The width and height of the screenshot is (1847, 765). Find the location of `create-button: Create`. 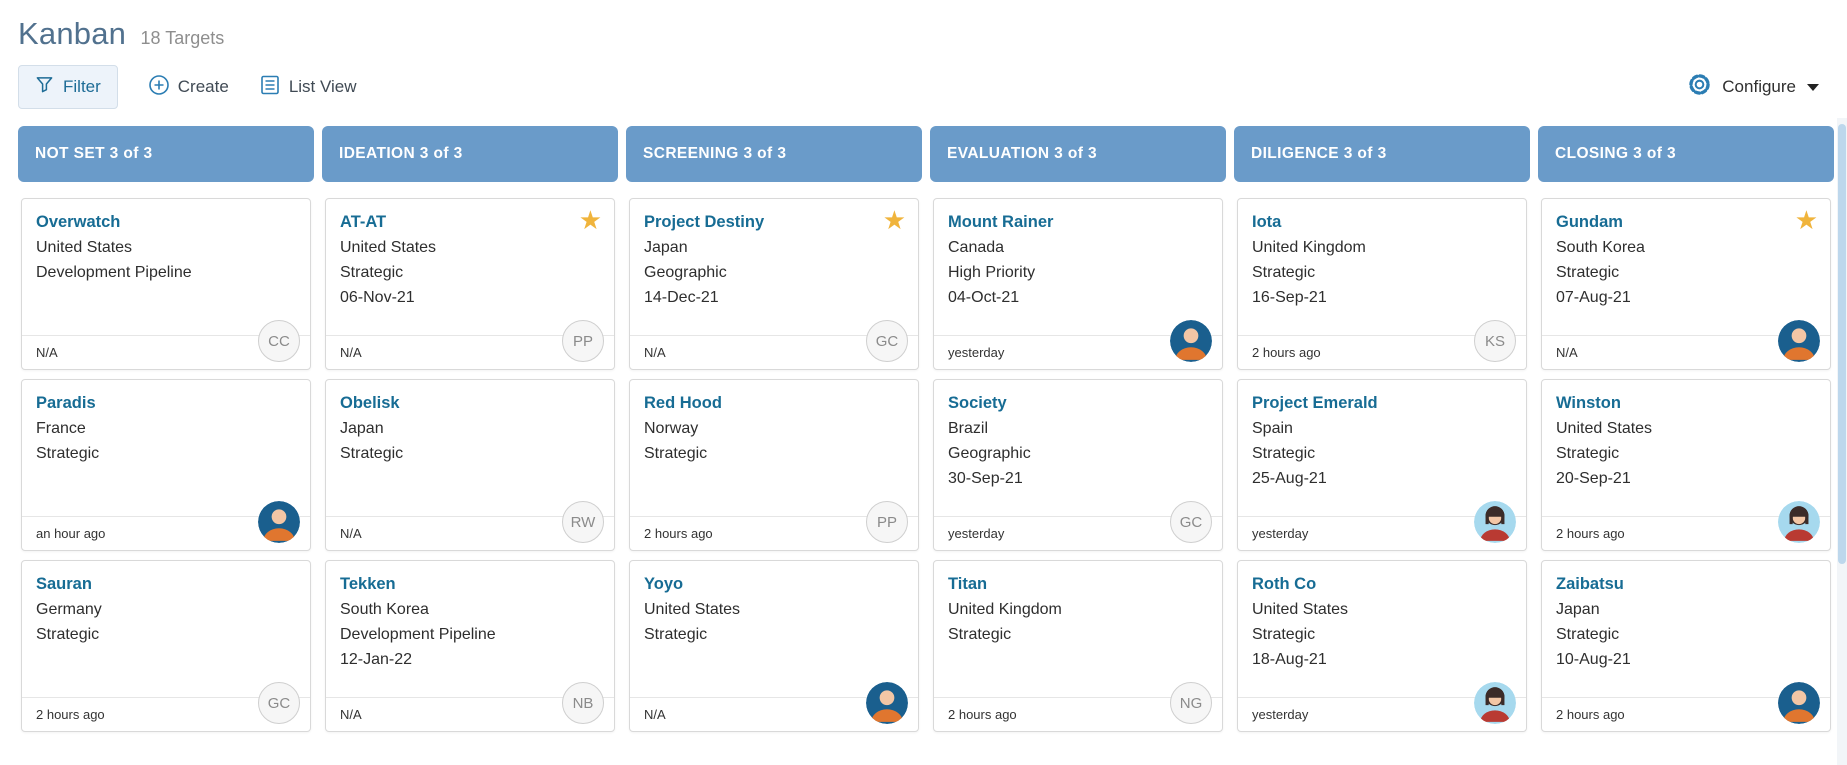

create-button: Create is located at coordinates (188, 87).